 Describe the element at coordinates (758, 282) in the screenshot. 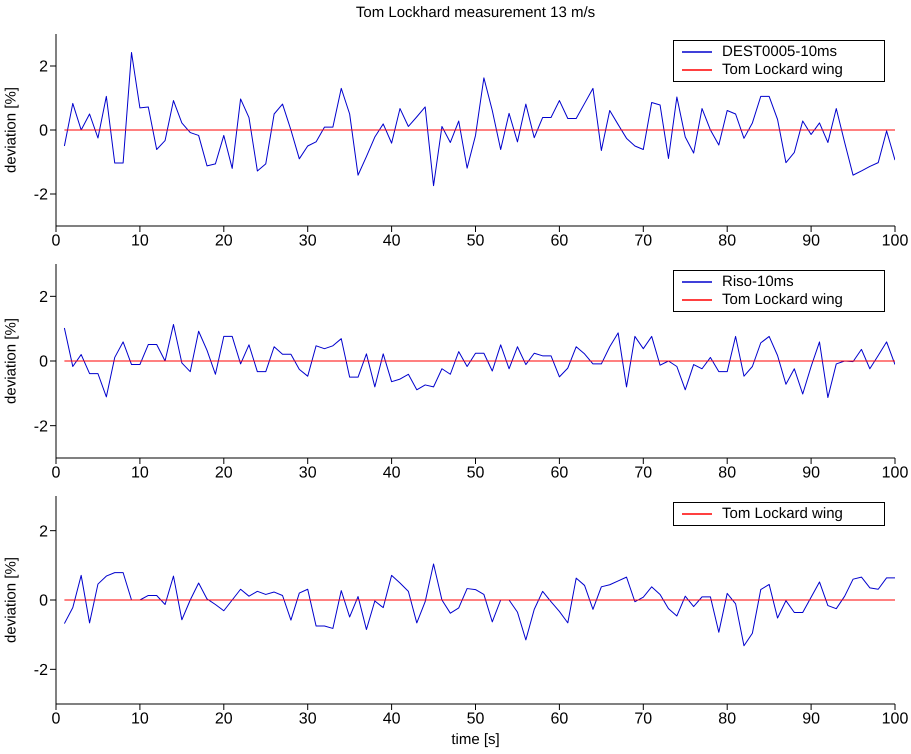

I see `legend-label: Riso-10ms` at that location.